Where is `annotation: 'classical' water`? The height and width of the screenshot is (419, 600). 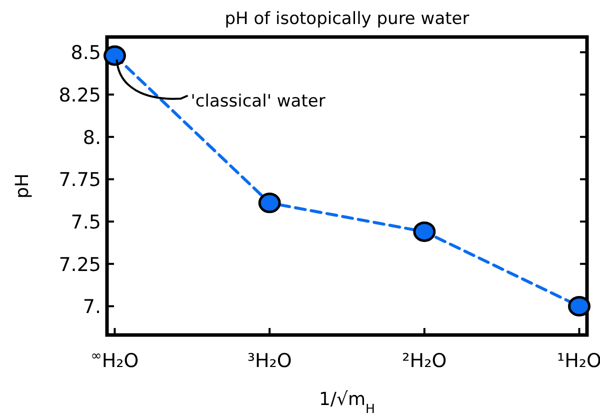 annotation: 'classical' water is located at coordinates (258, 102).